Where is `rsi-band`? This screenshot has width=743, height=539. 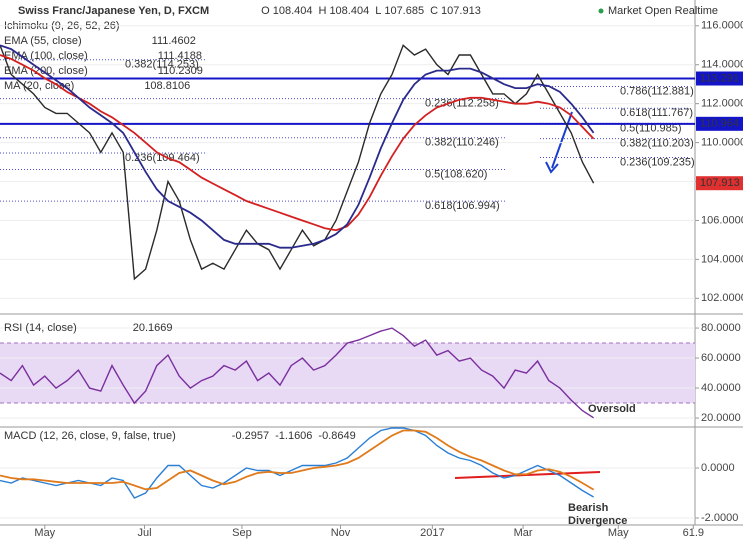 rsi-band is located at coordinates (347, 373).